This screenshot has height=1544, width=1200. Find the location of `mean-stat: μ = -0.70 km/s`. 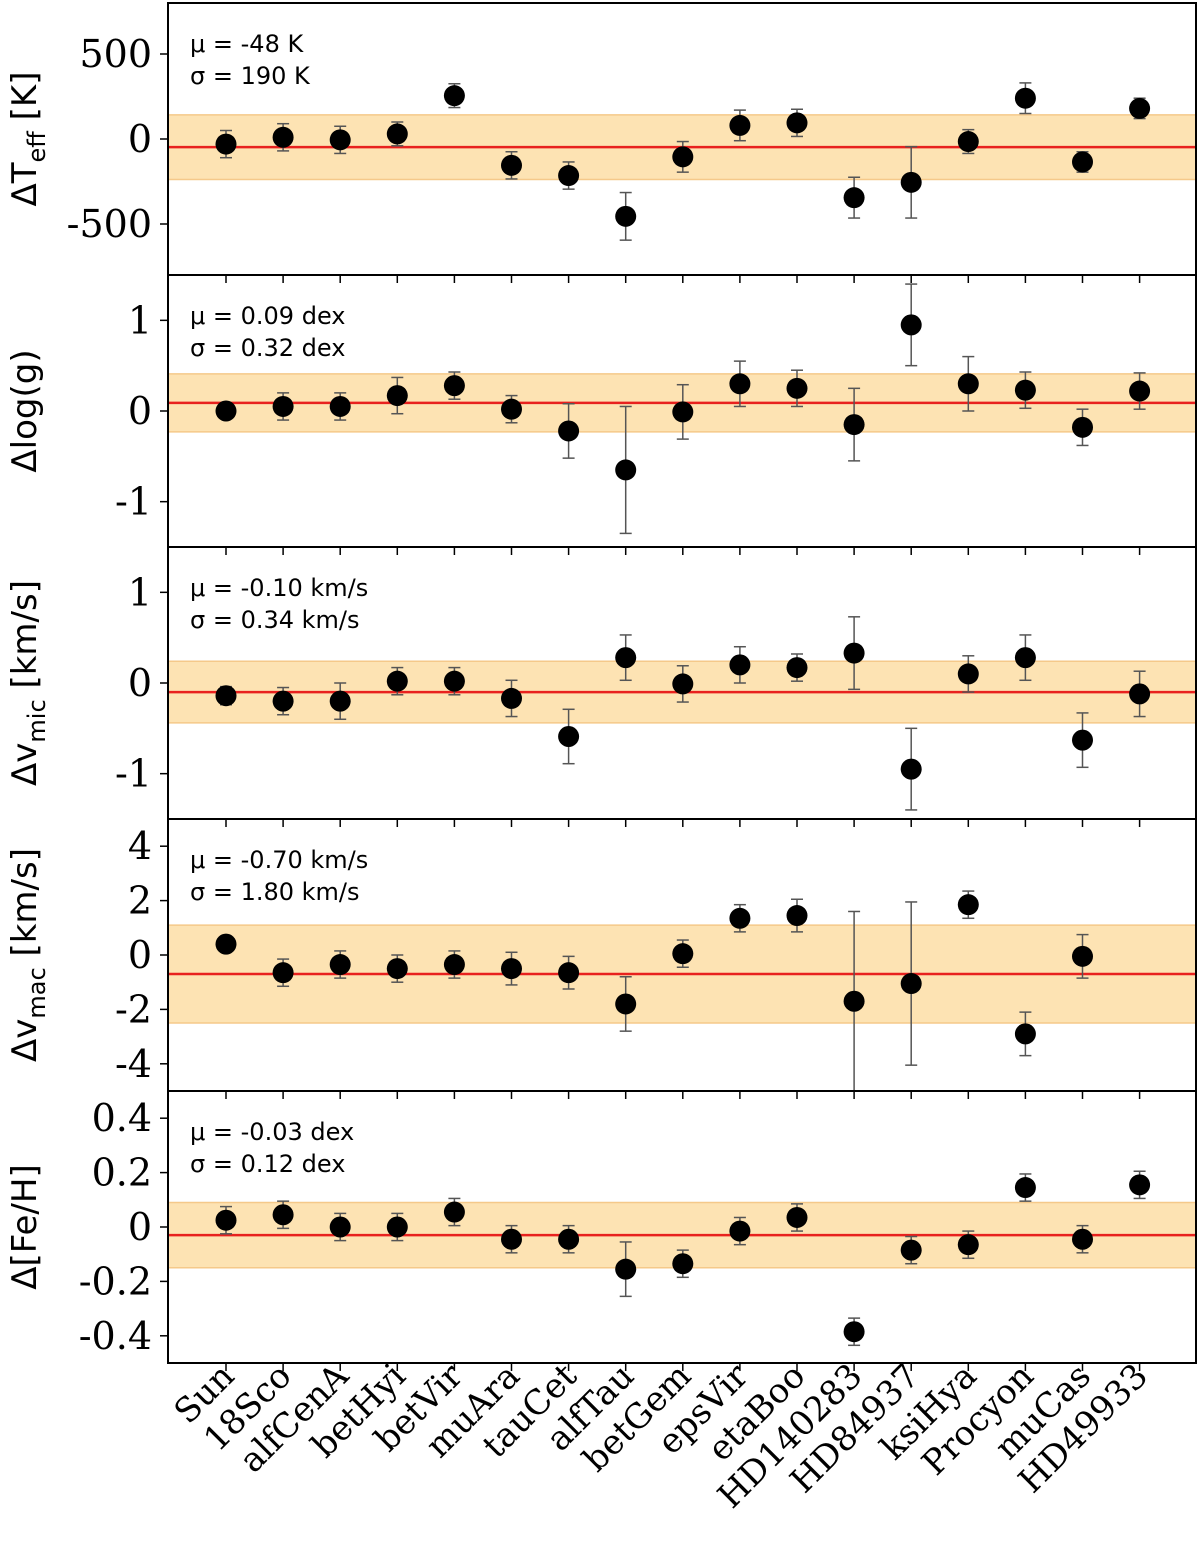

mean-stat: μ = -0.70 km/s is located at coordinates (279, 860).